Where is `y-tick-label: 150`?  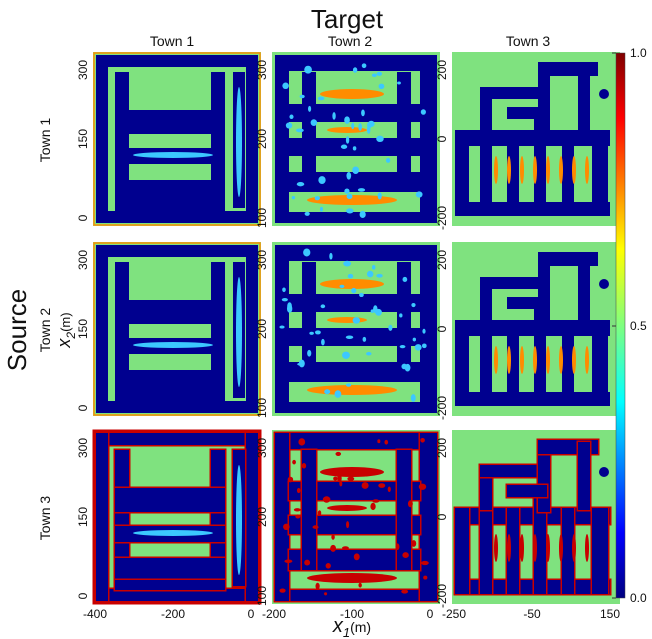
y-tick-label: 150 is located at coordinates (83, 329).